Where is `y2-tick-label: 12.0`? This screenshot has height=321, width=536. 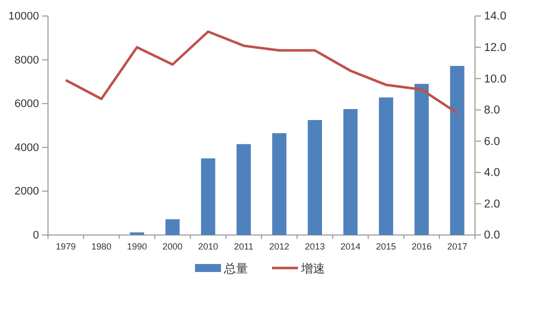 y2-tick-label: 12.0 is located at coordinates (495, 48).